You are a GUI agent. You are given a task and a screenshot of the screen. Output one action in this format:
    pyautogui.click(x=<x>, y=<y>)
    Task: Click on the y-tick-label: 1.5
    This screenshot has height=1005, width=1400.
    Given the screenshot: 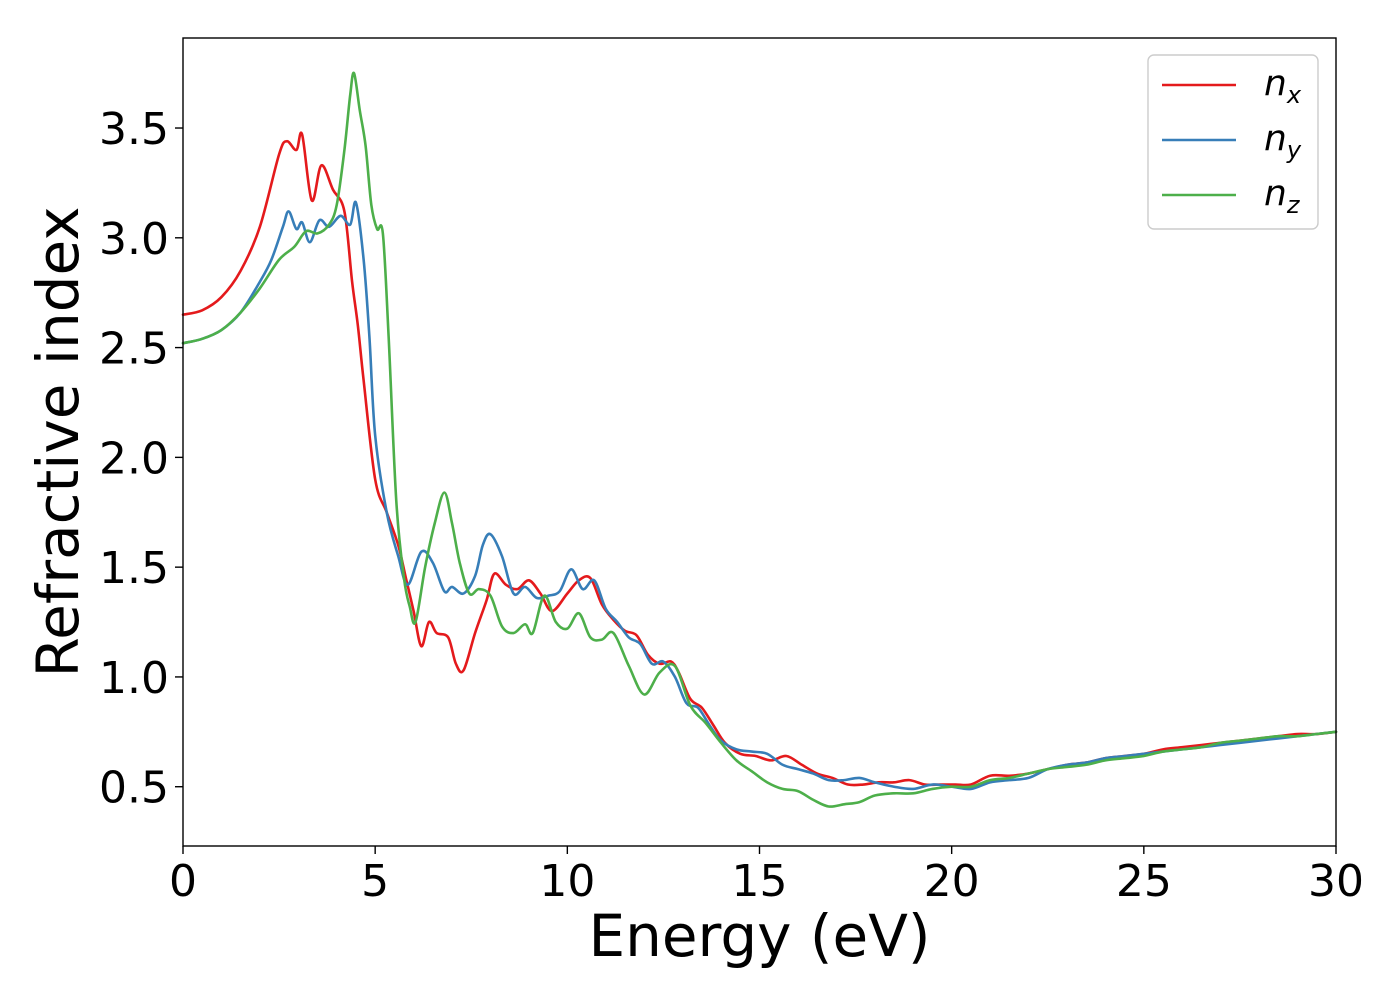 What is the action you would take?
    pyautogui.click(x=134, y=568)
    